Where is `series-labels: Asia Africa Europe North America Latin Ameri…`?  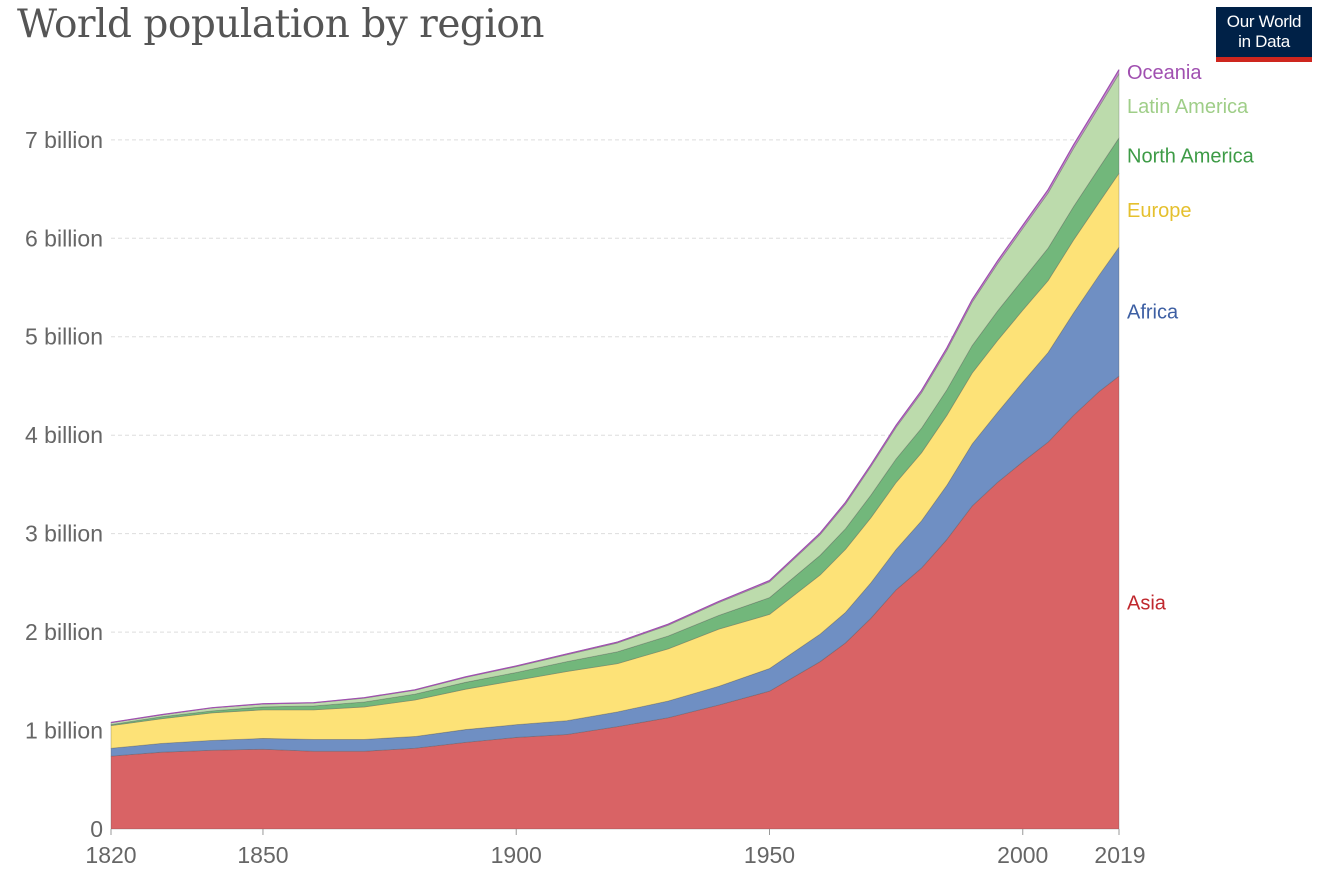 series-labels: Asia Africa Europe North America Latin Ameri… is located at coordinates (1191, 338).